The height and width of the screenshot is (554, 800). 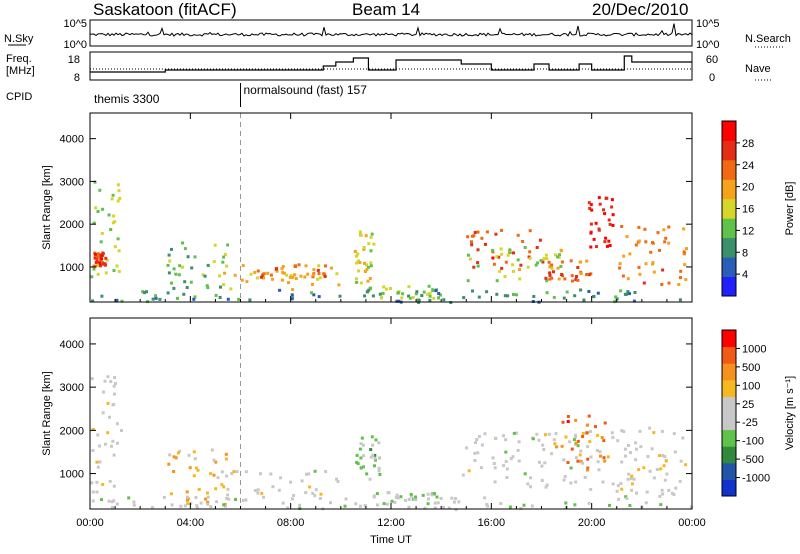 What do you see at coordinates (745, 275) in the screenshot?
I see `colorbar-tick-label: 4` at bounding box center [745, 275].